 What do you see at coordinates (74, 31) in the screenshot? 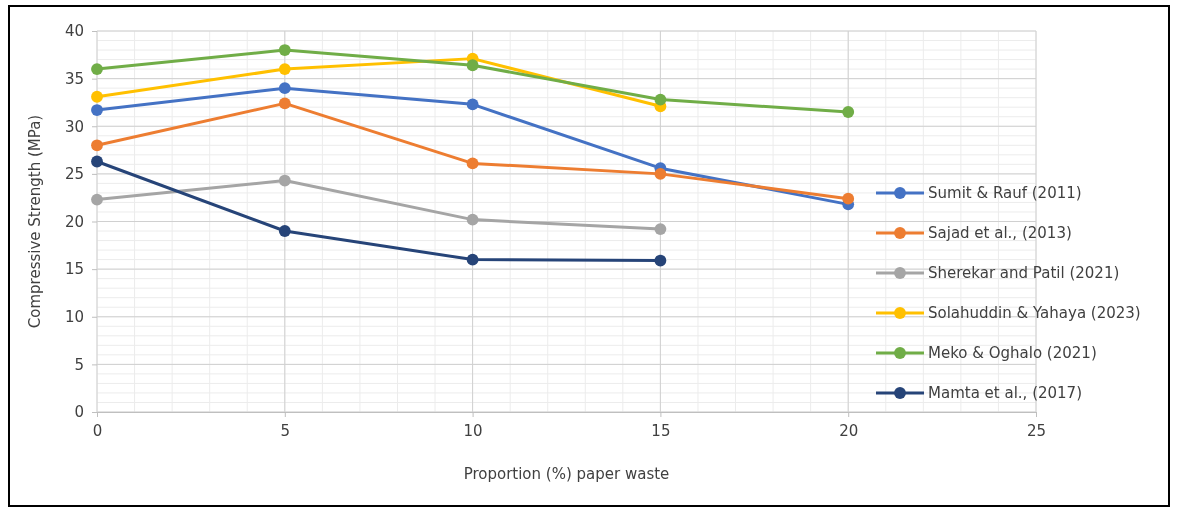
I see `y-tick-label: 40` at bounding box center [74, 31].